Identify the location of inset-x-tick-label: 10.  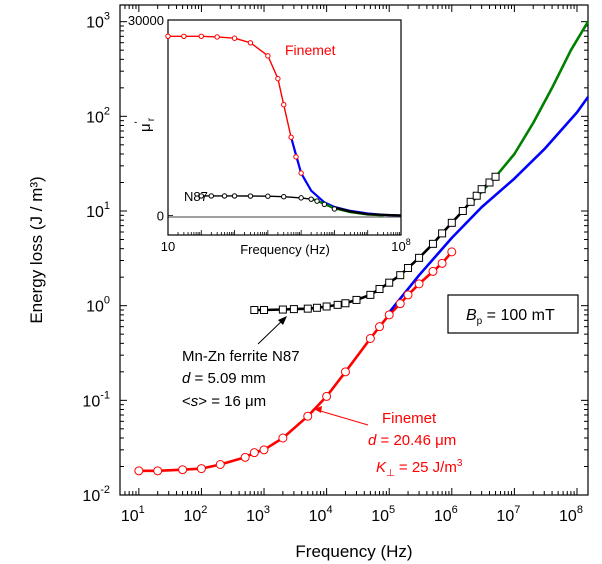
(168, 246).